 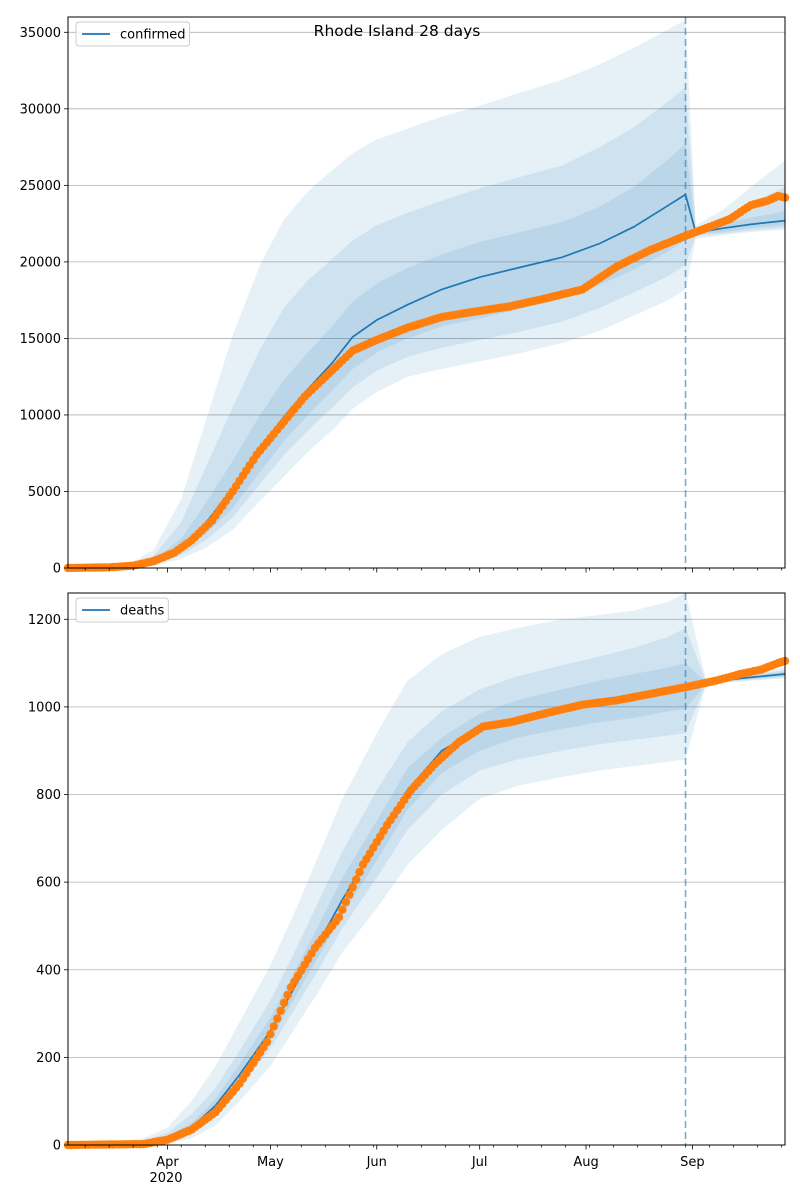 What do you see at coordinates (165, 1178) in the screenshot?
I see `x-axis-year-label: 2020` at bounding box center [165, 1178].